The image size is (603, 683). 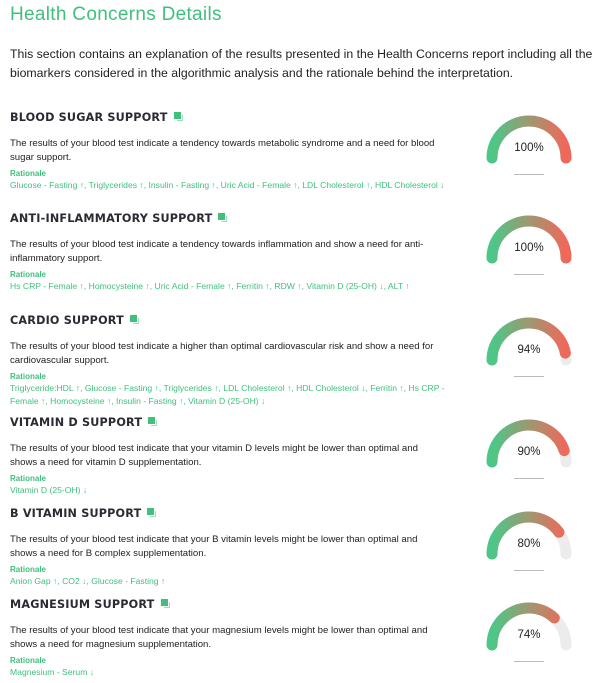 I want to click on gauge-percent: 74%, so click(x=529, y=635).